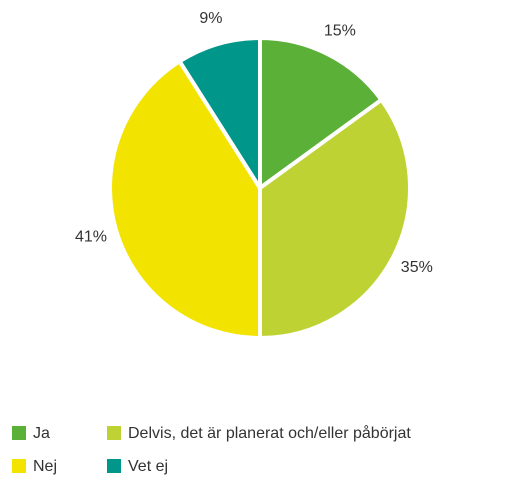  Describe the element at coordinates (340, 30) in the screenshot. I see `slice-label: 15%` at that location.